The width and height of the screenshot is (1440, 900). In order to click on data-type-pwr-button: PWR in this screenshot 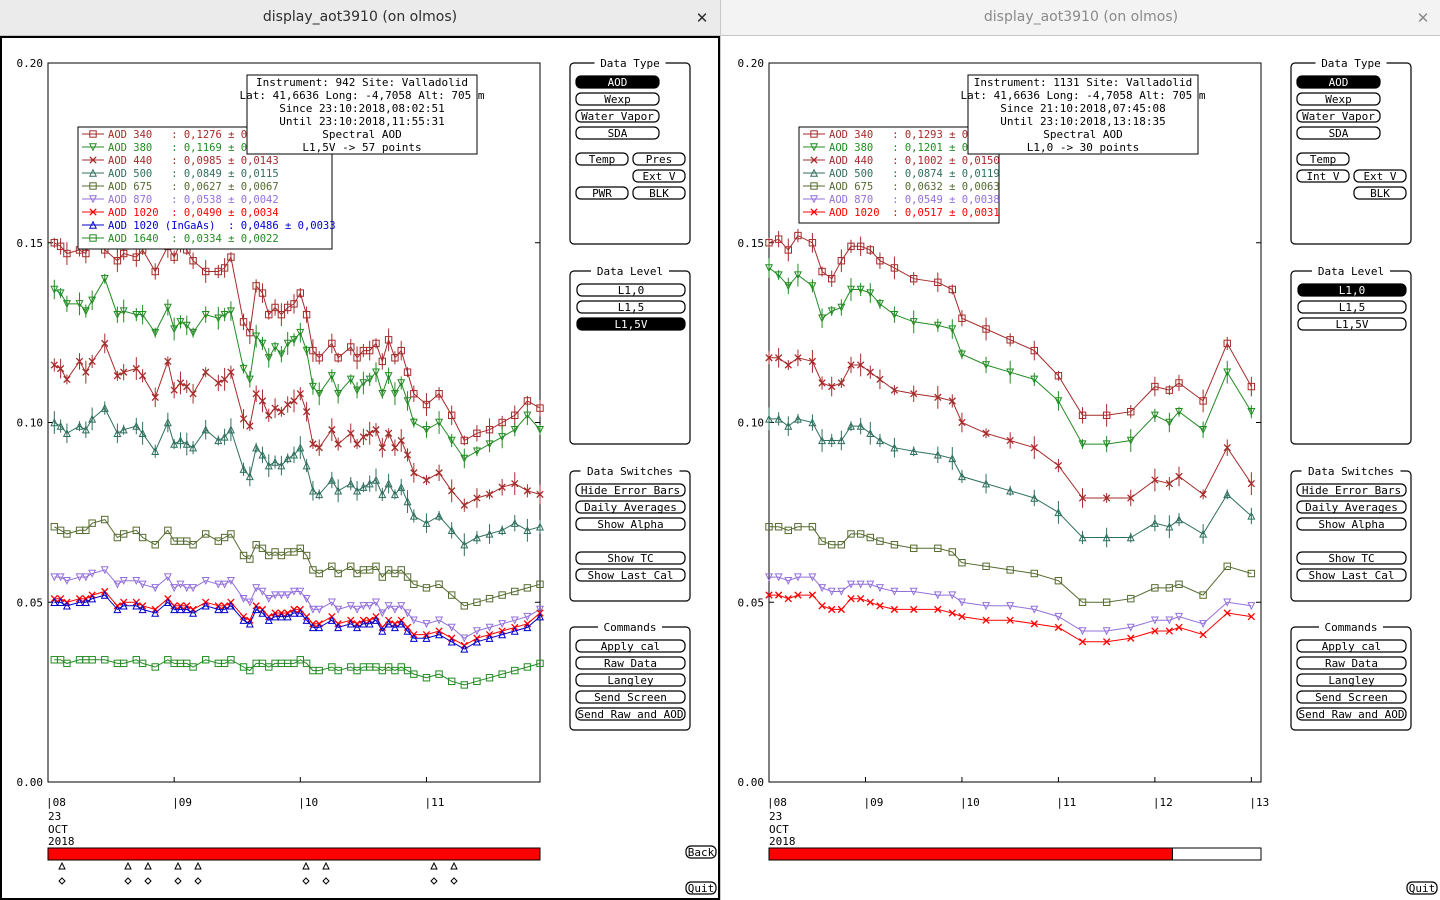, I will do `click(602, 193)`.